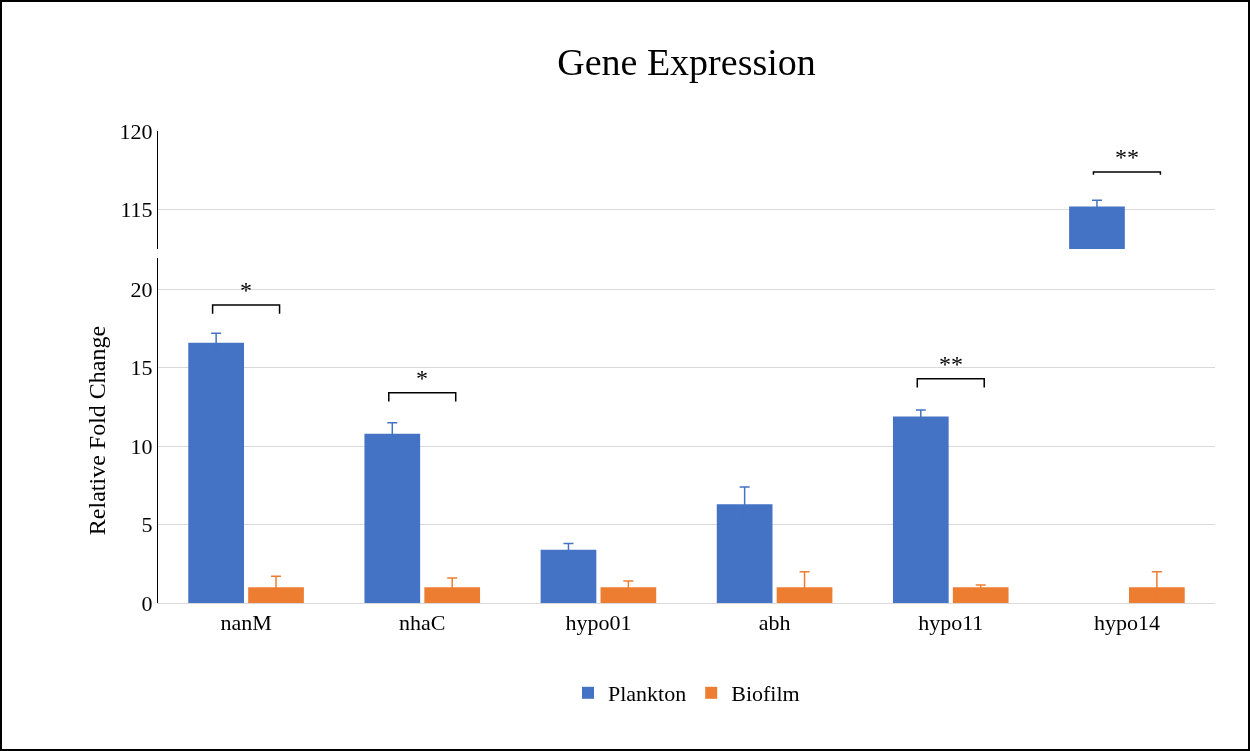  What do you see at coordinates (774, 623) in the screenshot?
I see `x-tick-label: abh` at bounding box center [774, 623].